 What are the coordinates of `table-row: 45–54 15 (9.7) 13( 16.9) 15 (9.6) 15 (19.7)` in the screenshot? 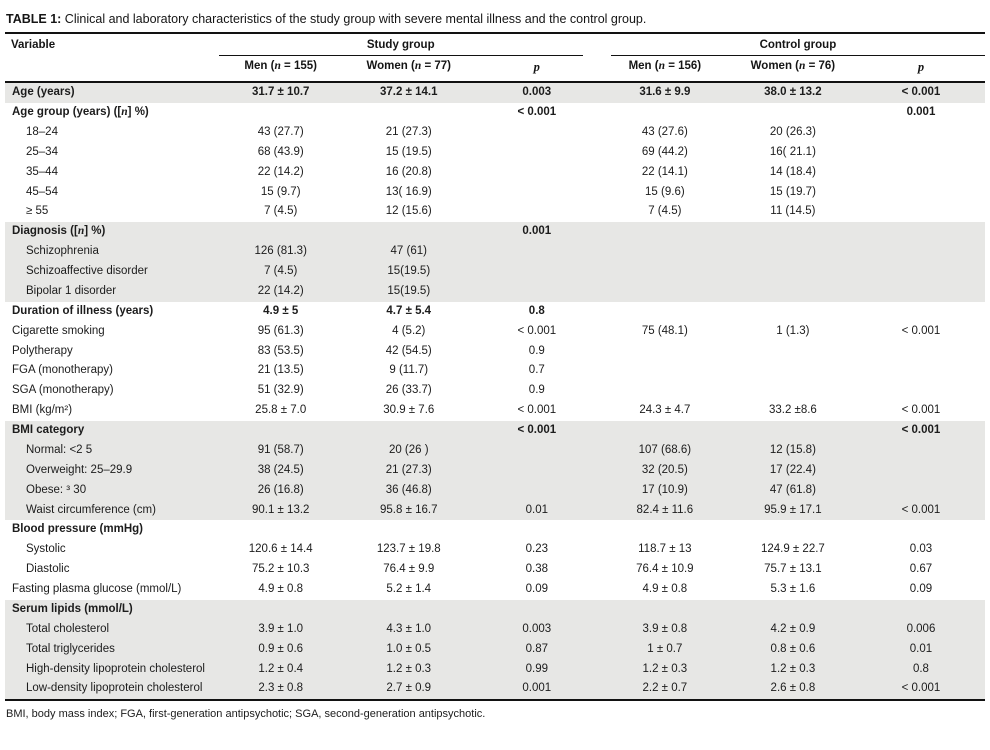 It's located at (495, 192).